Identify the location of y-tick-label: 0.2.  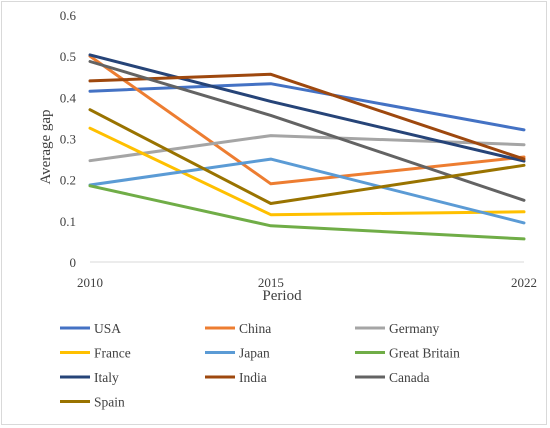
(68, 180).